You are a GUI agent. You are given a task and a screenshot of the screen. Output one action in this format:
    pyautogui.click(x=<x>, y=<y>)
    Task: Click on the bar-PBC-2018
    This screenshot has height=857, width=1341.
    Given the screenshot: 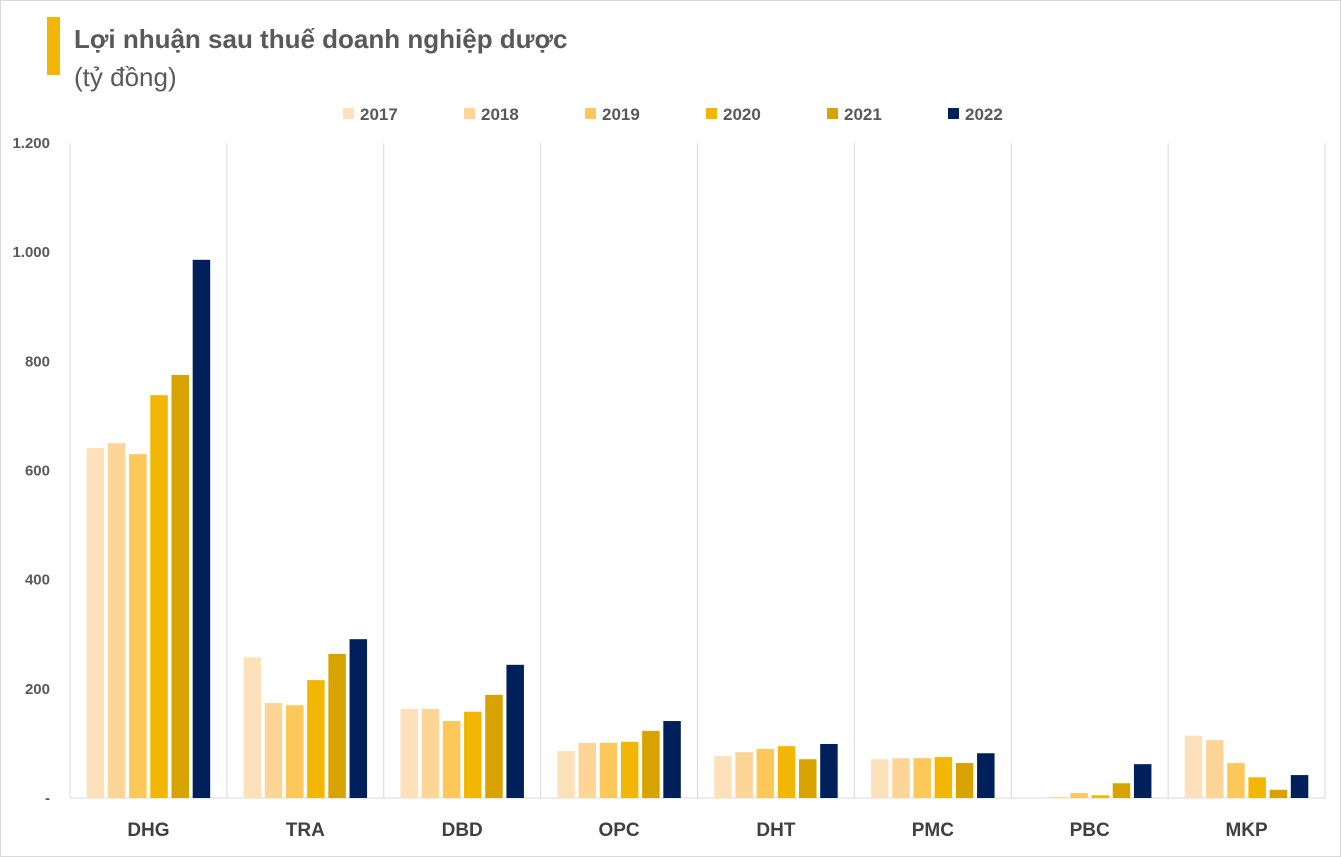 What is the action you would take?
    pyautogui.click(x=1058, y=797)
    